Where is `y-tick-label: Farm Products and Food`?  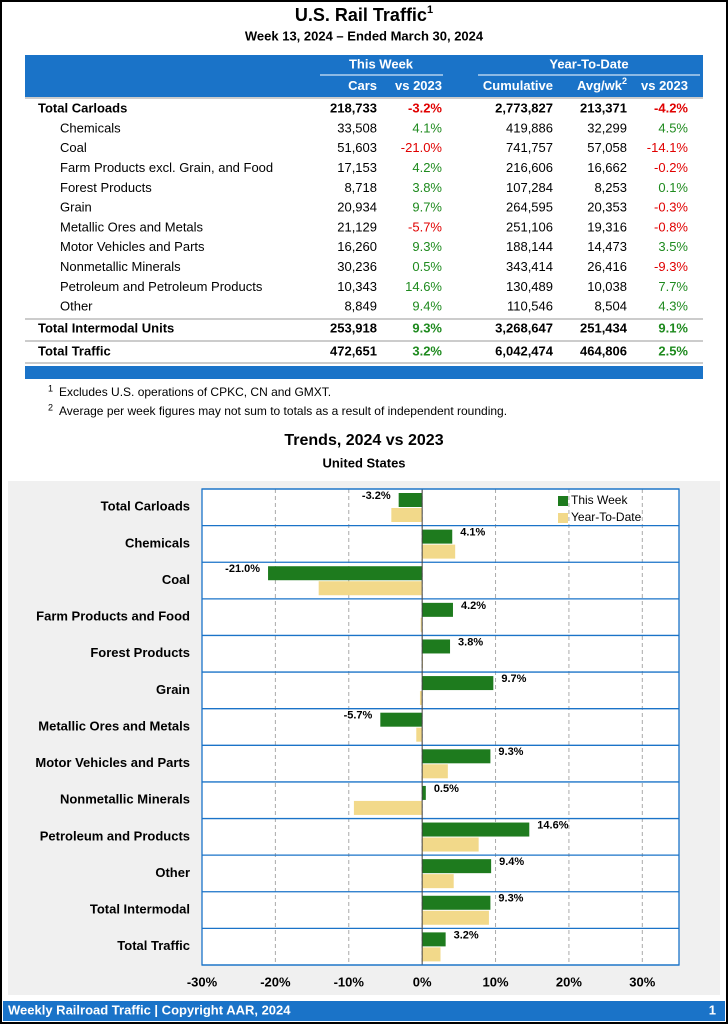 y-tick-label: Farm Products and Food is located at coordinates (113, 616).